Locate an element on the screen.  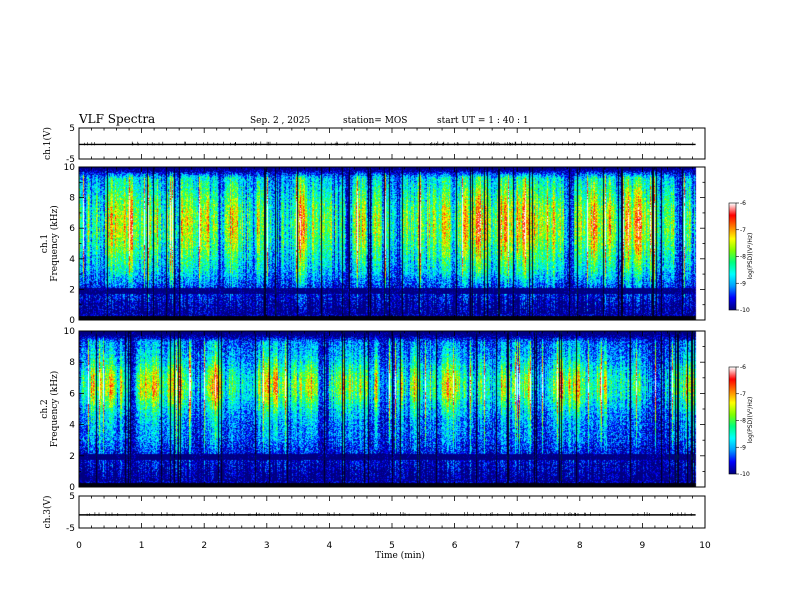
ch1-spectrogram-colorbar-tick-label: -7 is located at coordinates (743, 230).